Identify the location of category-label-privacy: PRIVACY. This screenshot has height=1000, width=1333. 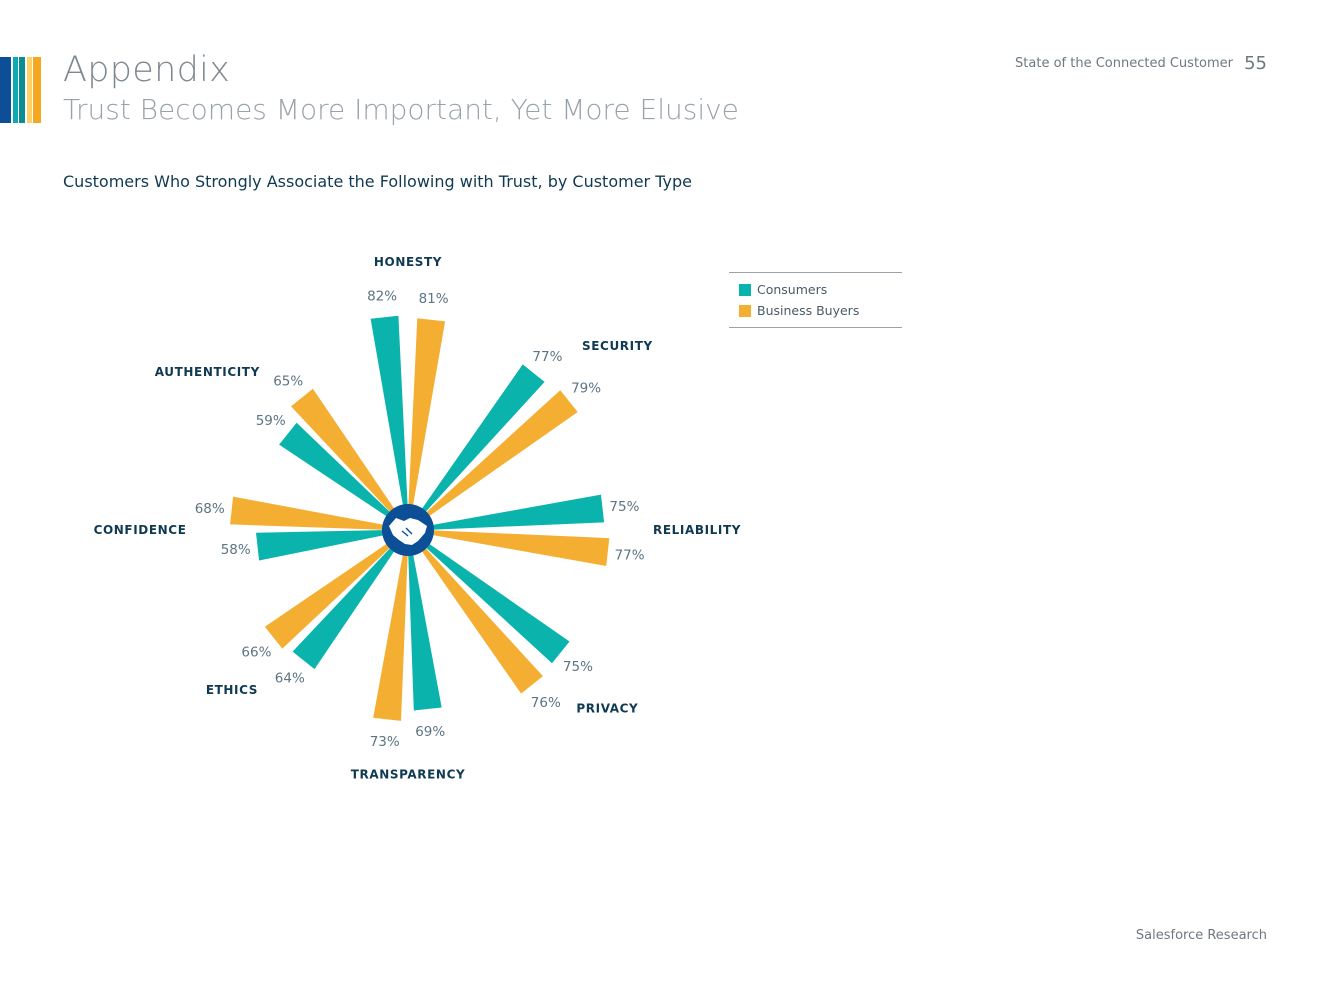
(607, 708).